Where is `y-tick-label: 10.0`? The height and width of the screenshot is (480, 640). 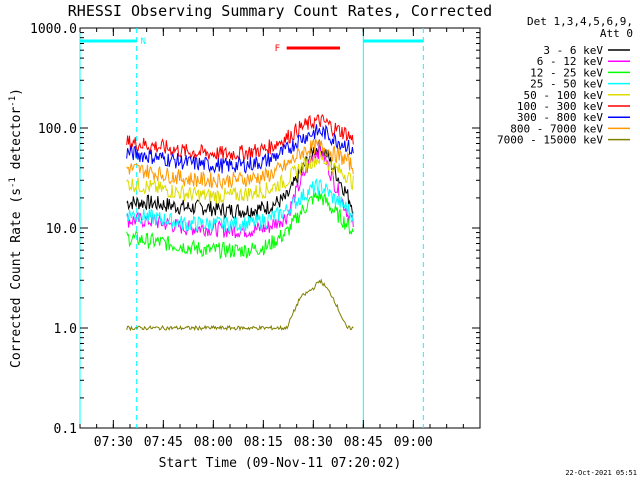 y-tick-label: 10.0 is located at coordinates (61, 229).